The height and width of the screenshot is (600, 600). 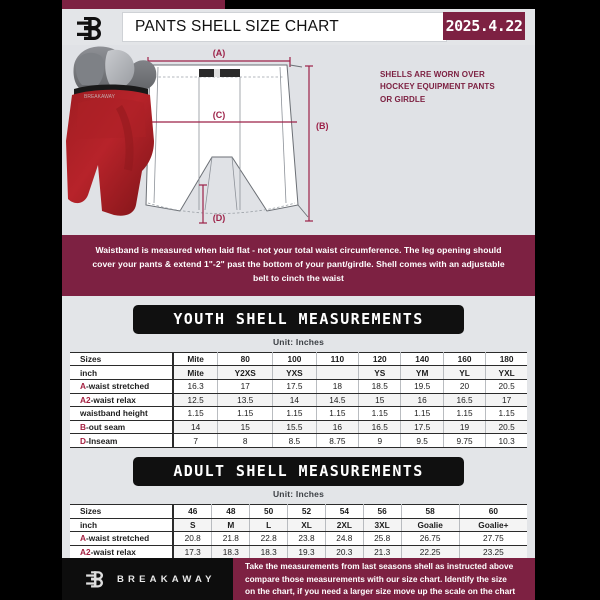 I want to click on table-row: inch S M L XL 2XL 3XL Goalie Goalie+, so click(x=298, y=525).